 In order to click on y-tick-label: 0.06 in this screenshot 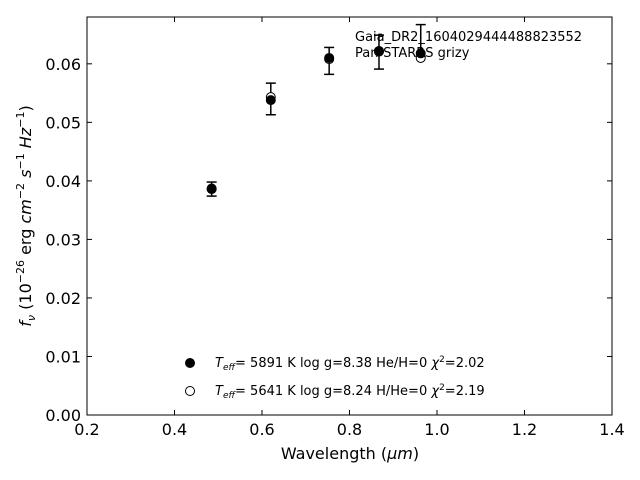, I will do `click(63, 64)`.